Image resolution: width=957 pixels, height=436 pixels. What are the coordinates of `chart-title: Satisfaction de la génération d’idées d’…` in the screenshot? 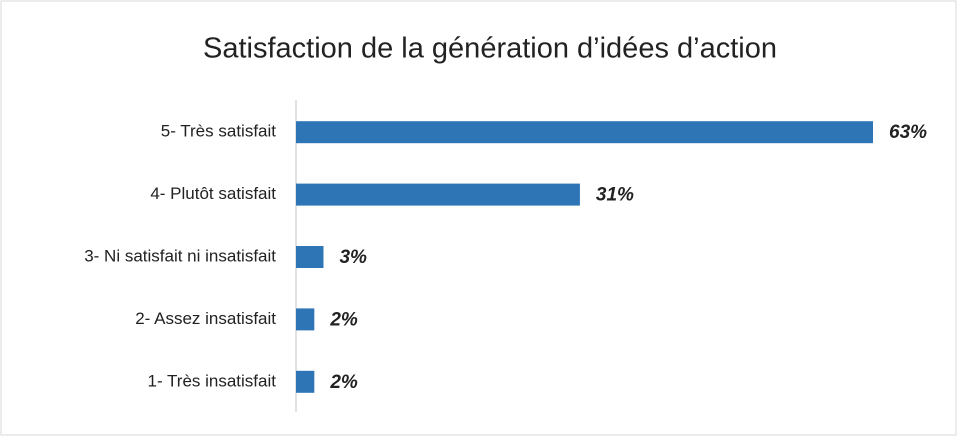 It's located at (490, 49).